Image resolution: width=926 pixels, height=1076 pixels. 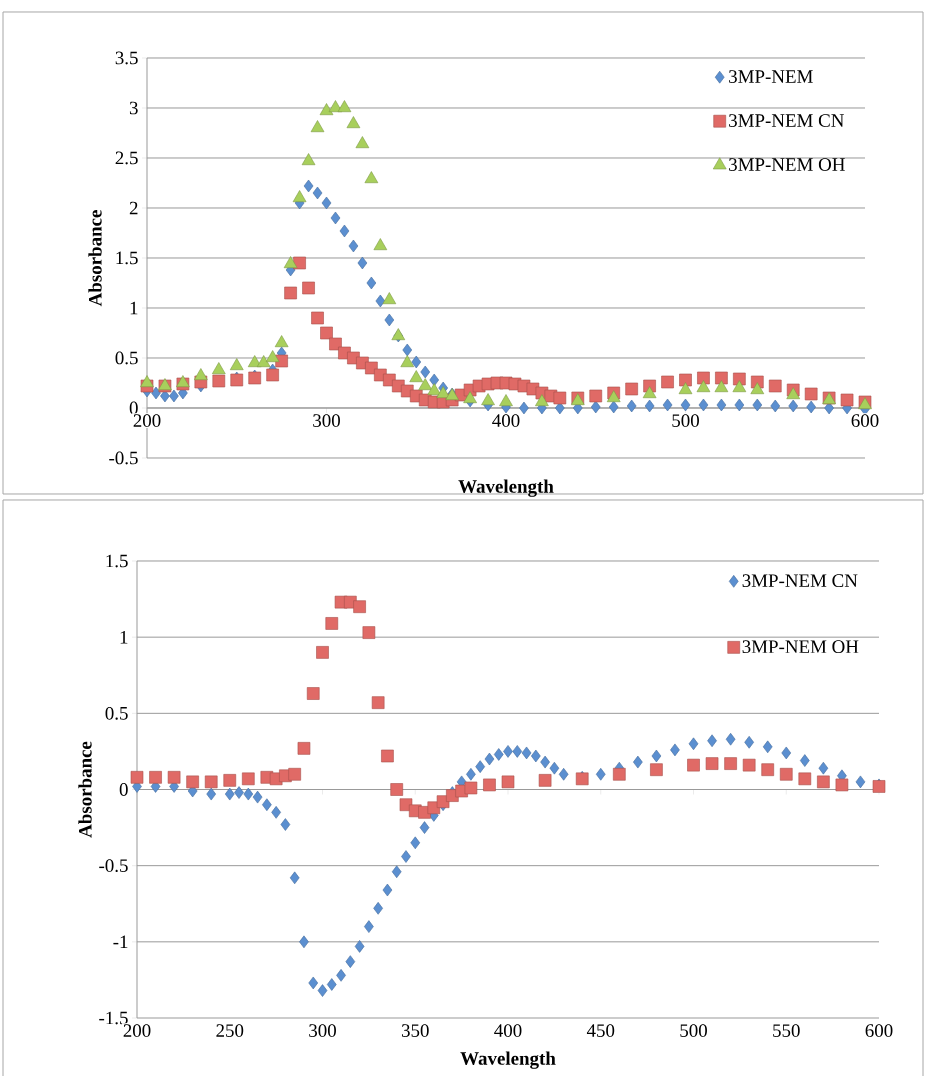 I want to click on y-tick-label: 3.5, so click(x=126, y=58).